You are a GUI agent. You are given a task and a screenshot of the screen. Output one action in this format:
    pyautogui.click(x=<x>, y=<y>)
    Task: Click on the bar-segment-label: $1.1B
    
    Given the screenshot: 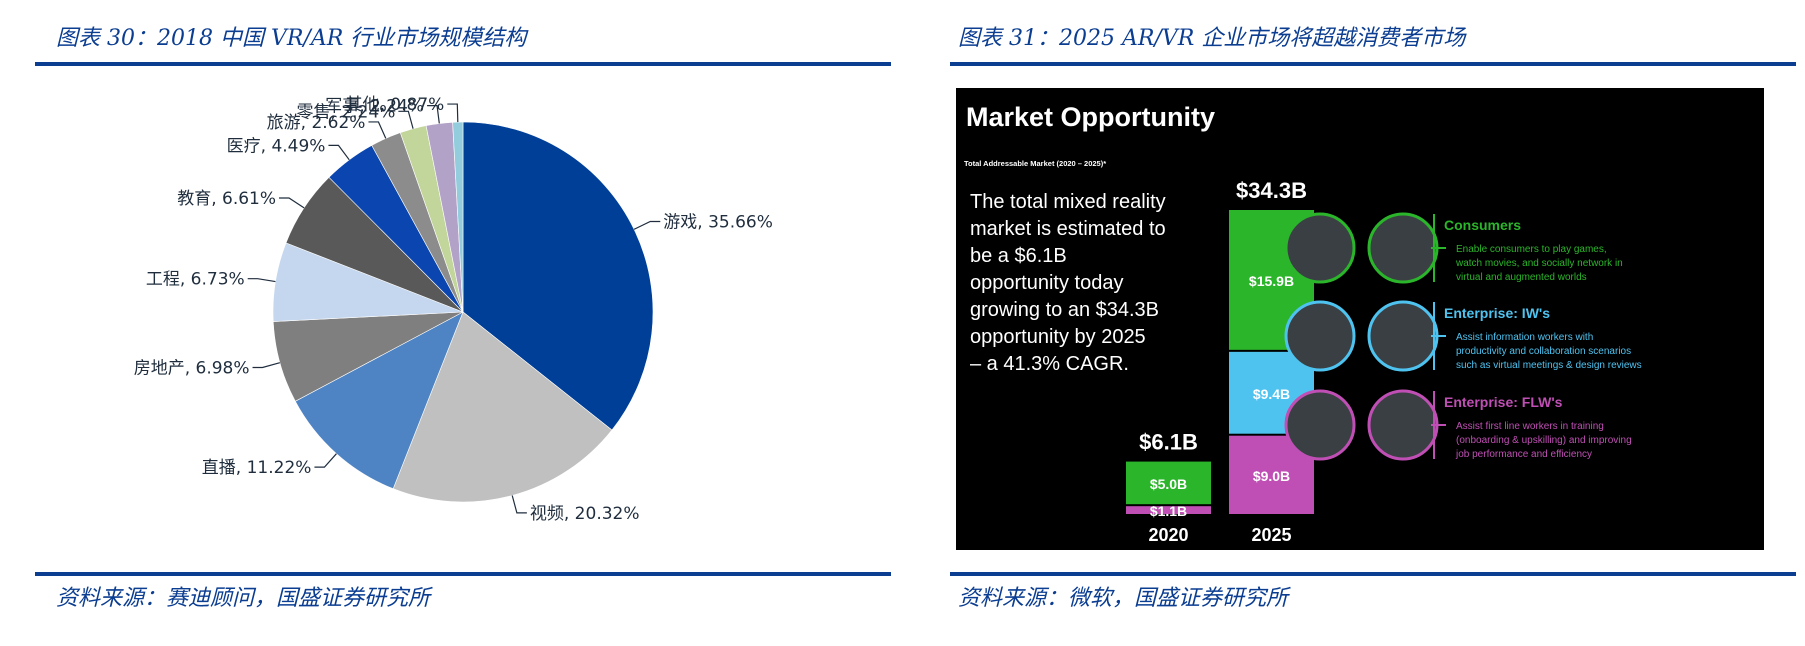 What is the action you would take?
    pyautogui.click(x=1168, y=511)
    